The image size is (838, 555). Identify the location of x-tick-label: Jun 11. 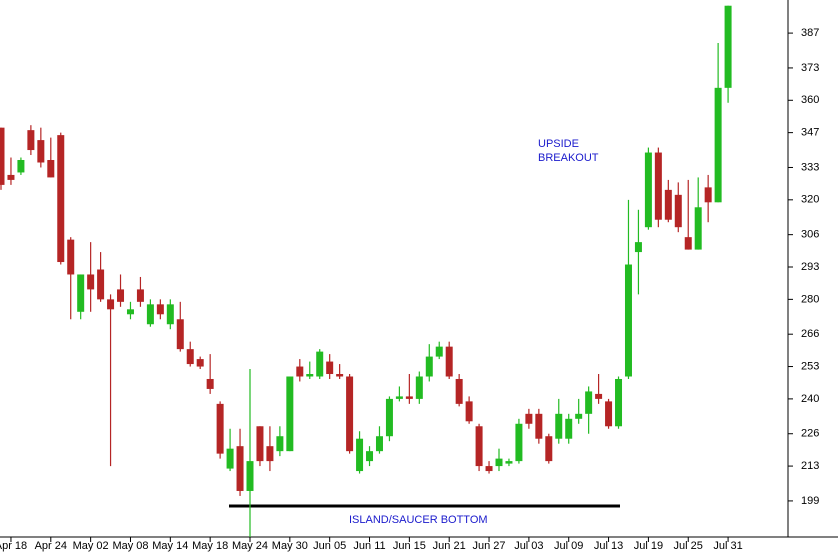
(369, 546).